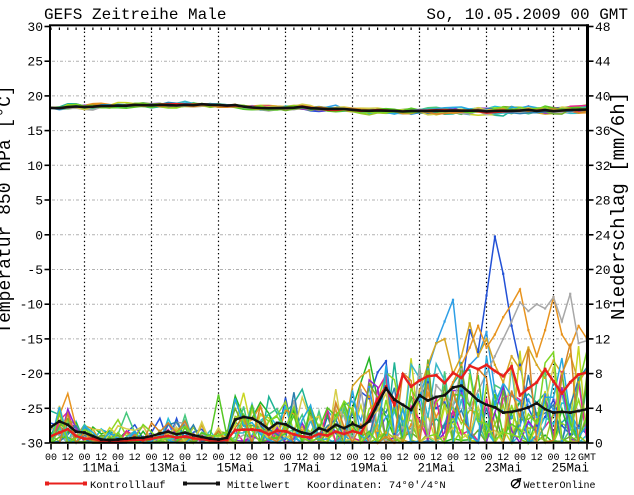 This screenshot has width=634, height=495. I want to click on svg-text: 32, so click(603, 166).